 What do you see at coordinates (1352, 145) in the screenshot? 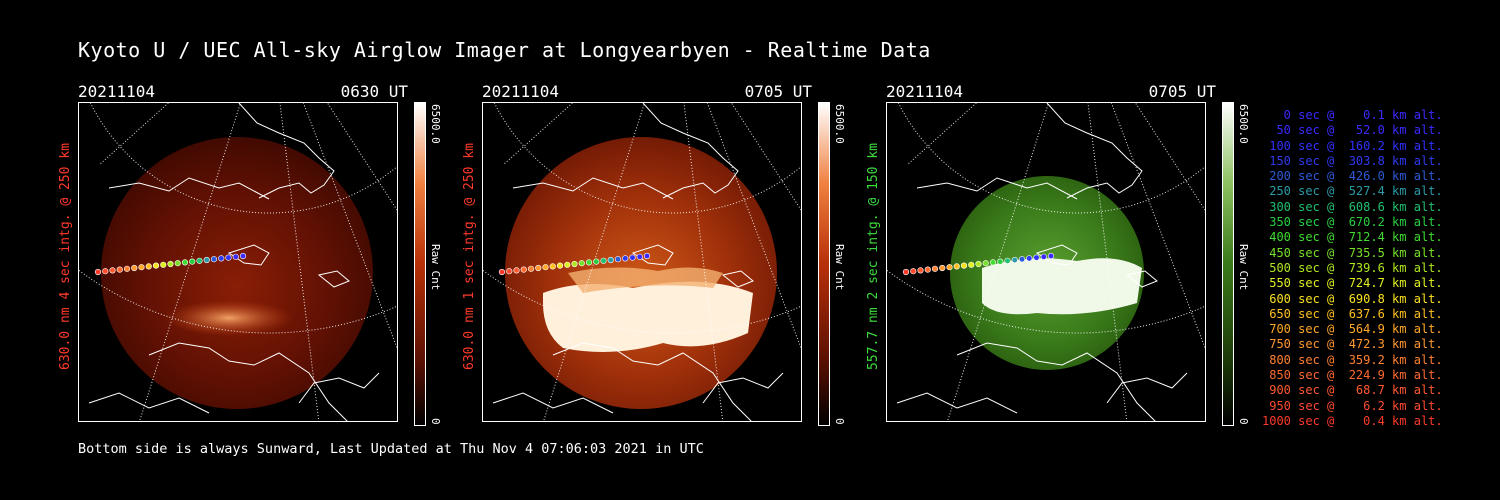
I see `legend-entry: 100 sec @ 160.2 km alt.` at bounding box center [1352, 145].